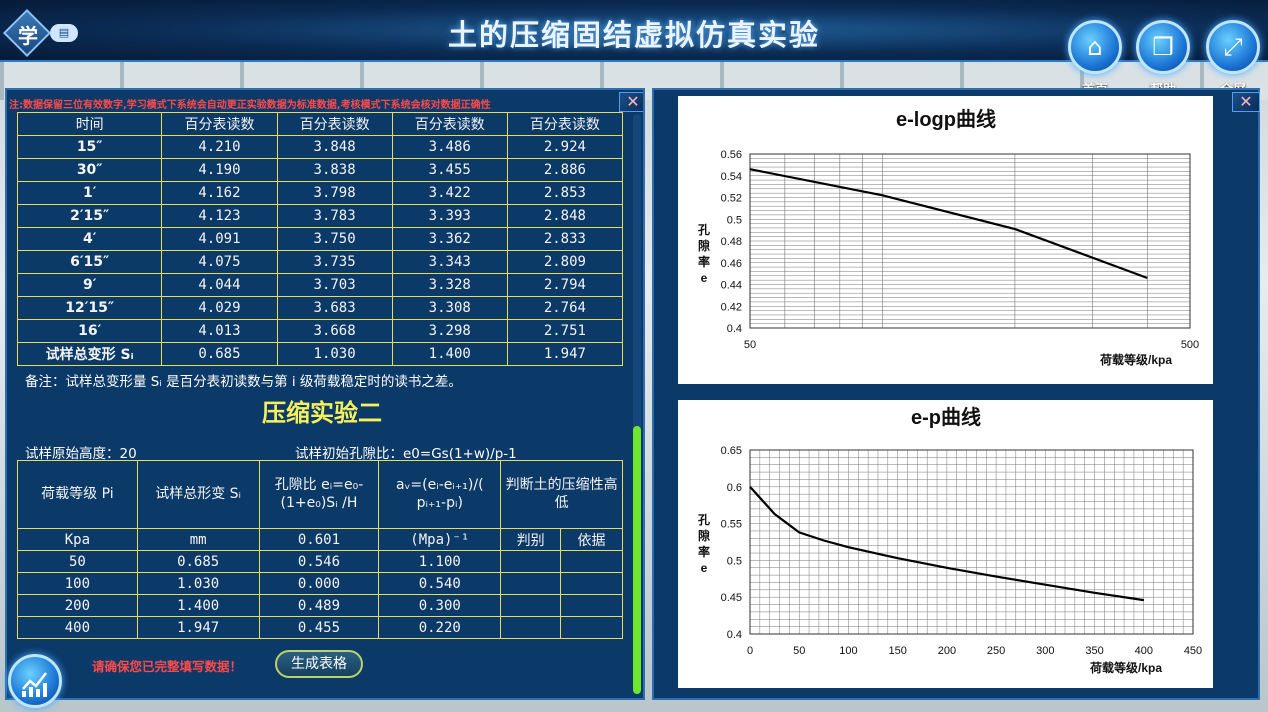 The width and height of the screenshot is (1268, 712). What do you see at coordinates (334, 262) in the screenshot?
I see `reading-value-cell: 3.735` at bounding box center [334, 262].